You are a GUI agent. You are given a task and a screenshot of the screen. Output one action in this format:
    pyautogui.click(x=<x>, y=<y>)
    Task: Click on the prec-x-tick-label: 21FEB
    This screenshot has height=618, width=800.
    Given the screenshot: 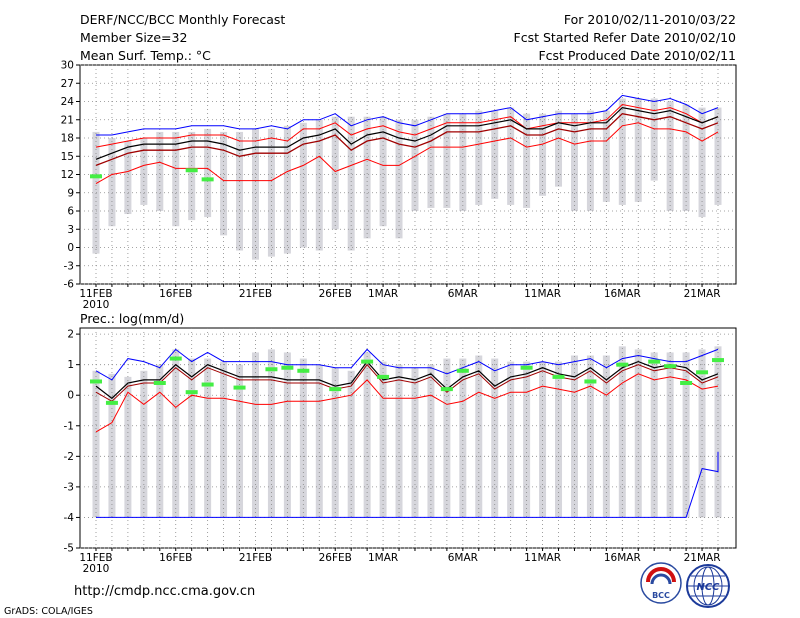 What is the action you would take?
    pyautogui.click(x=255, y=558)
    